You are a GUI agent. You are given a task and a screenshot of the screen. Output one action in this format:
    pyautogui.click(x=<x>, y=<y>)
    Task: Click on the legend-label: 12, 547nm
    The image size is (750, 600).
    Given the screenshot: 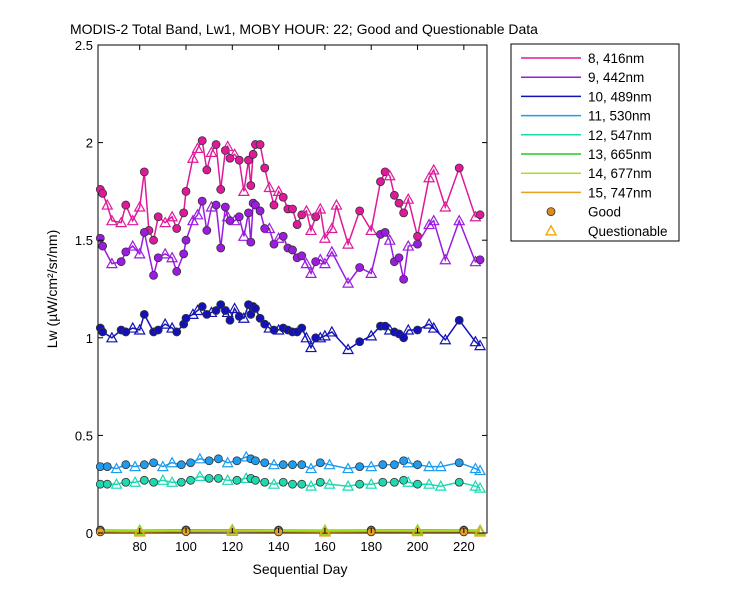 What is the action you would take?
    pyautogui.click(x=620, y=135)
    